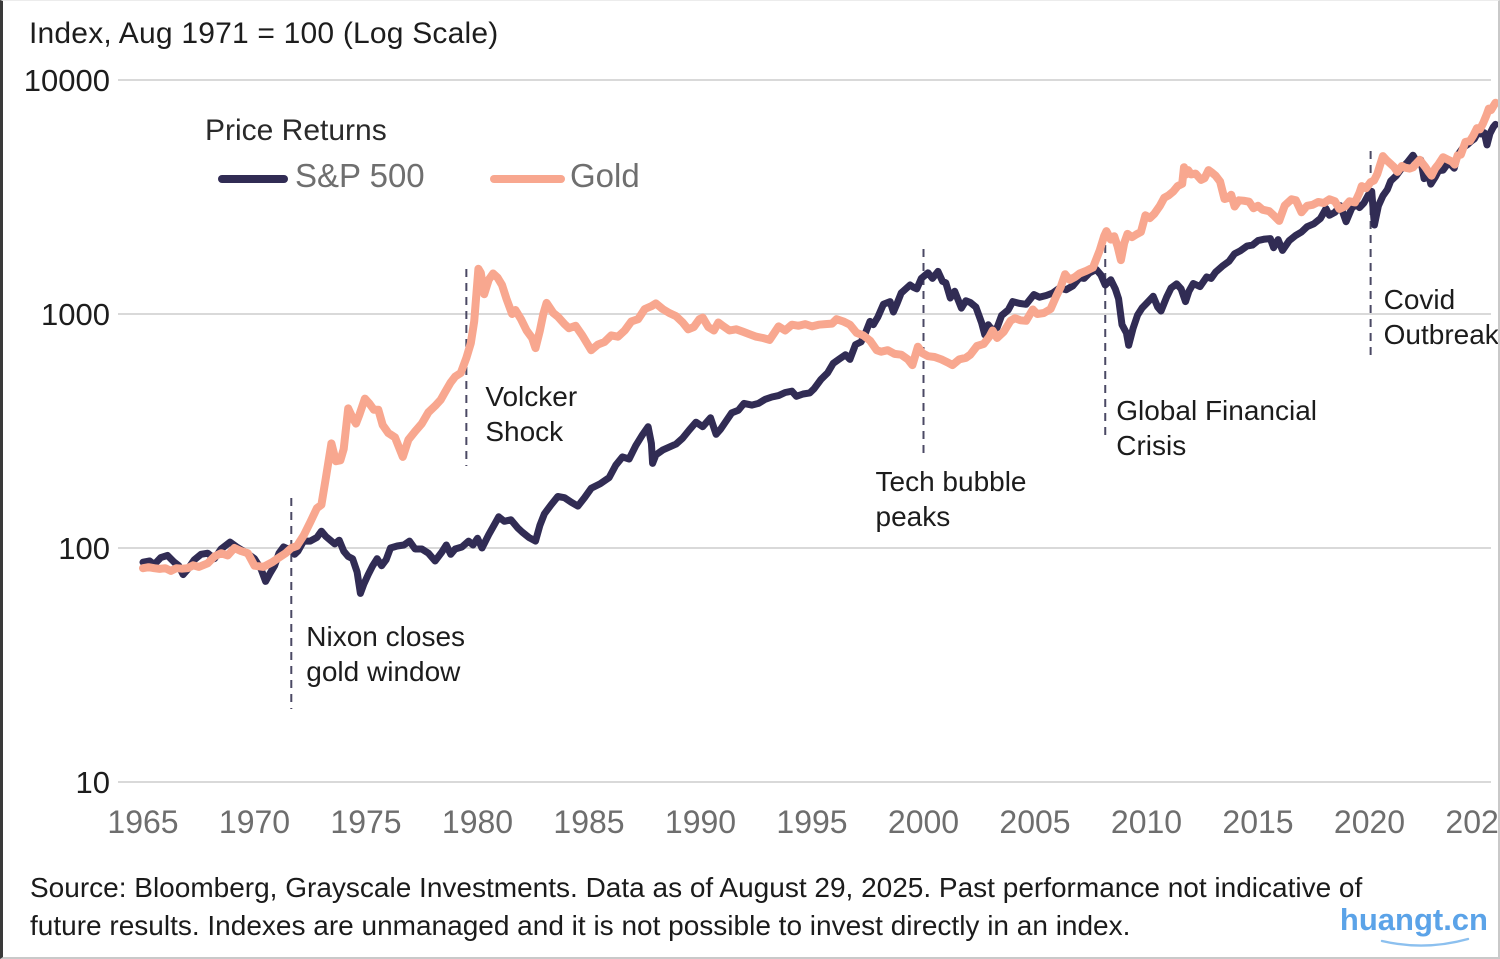 The height and width of the screenshot is (959, 1500). Describe the element at coordinates (1146, 822) in the screenshot. I see `x-tick-2010: 2010` at that location.